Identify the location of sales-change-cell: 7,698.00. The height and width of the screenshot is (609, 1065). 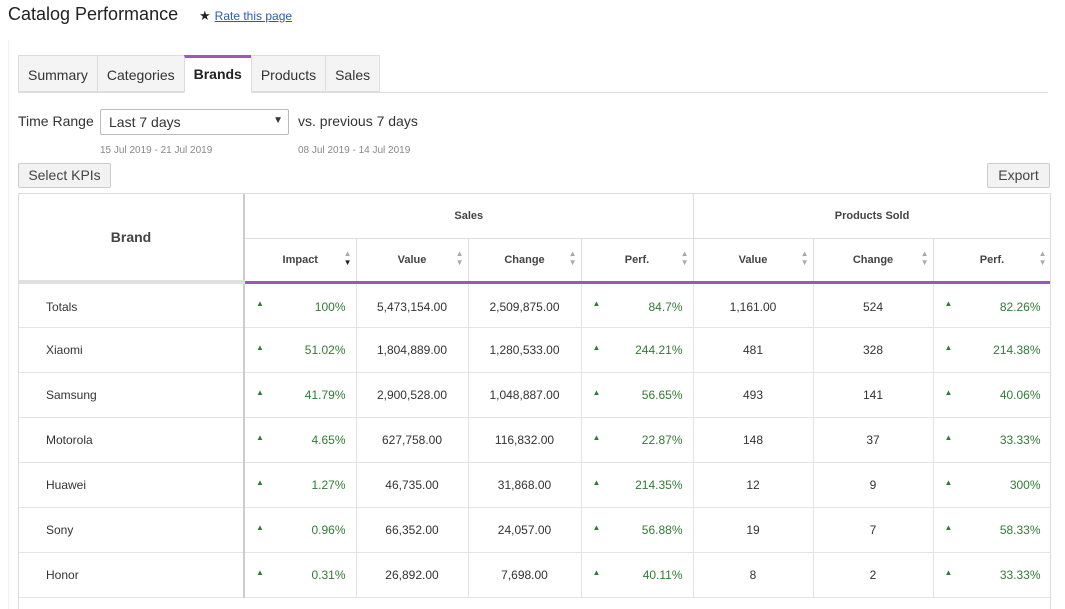
(525, 575).